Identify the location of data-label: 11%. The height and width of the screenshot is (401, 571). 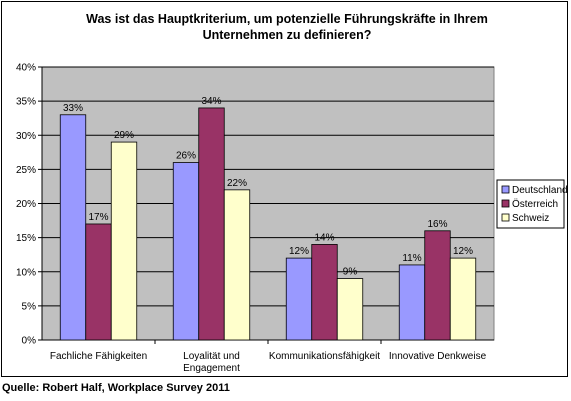
(411, 258).